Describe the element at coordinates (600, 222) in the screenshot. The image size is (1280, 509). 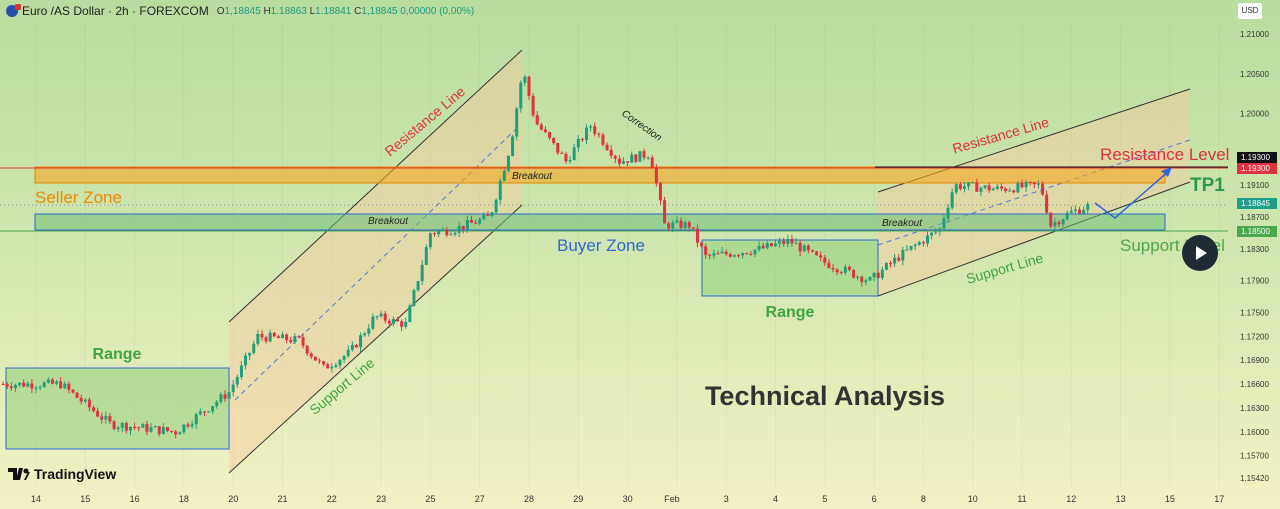
I see `buyer-zone` at that location.